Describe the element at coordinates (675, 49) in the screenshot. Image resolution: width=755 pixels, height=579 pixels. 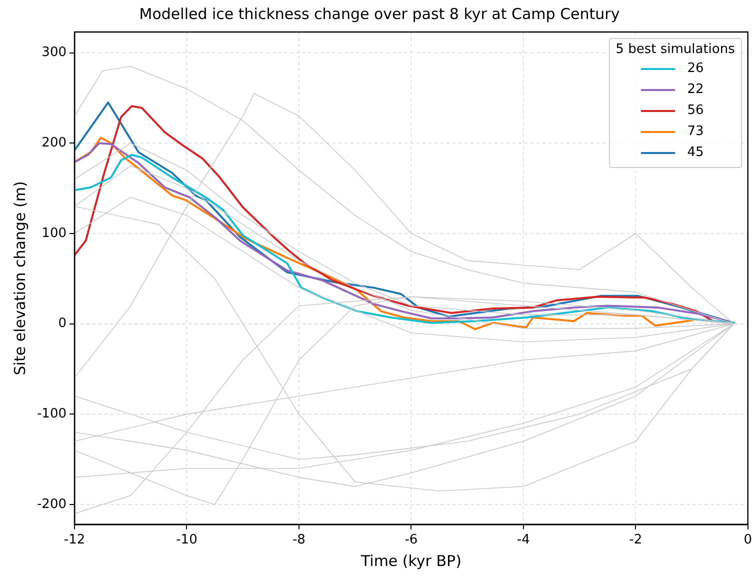
I see `legend-title: 5 best simulations` at that location.